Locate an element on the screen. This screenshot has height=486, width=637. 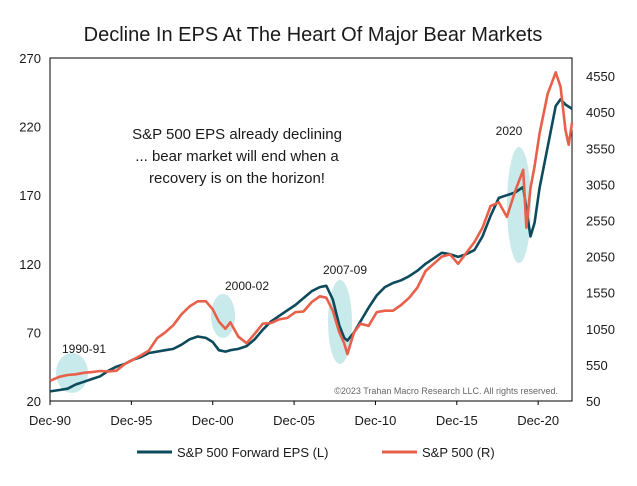
left-tick-label: 170 is located at coordinates (30, 195).